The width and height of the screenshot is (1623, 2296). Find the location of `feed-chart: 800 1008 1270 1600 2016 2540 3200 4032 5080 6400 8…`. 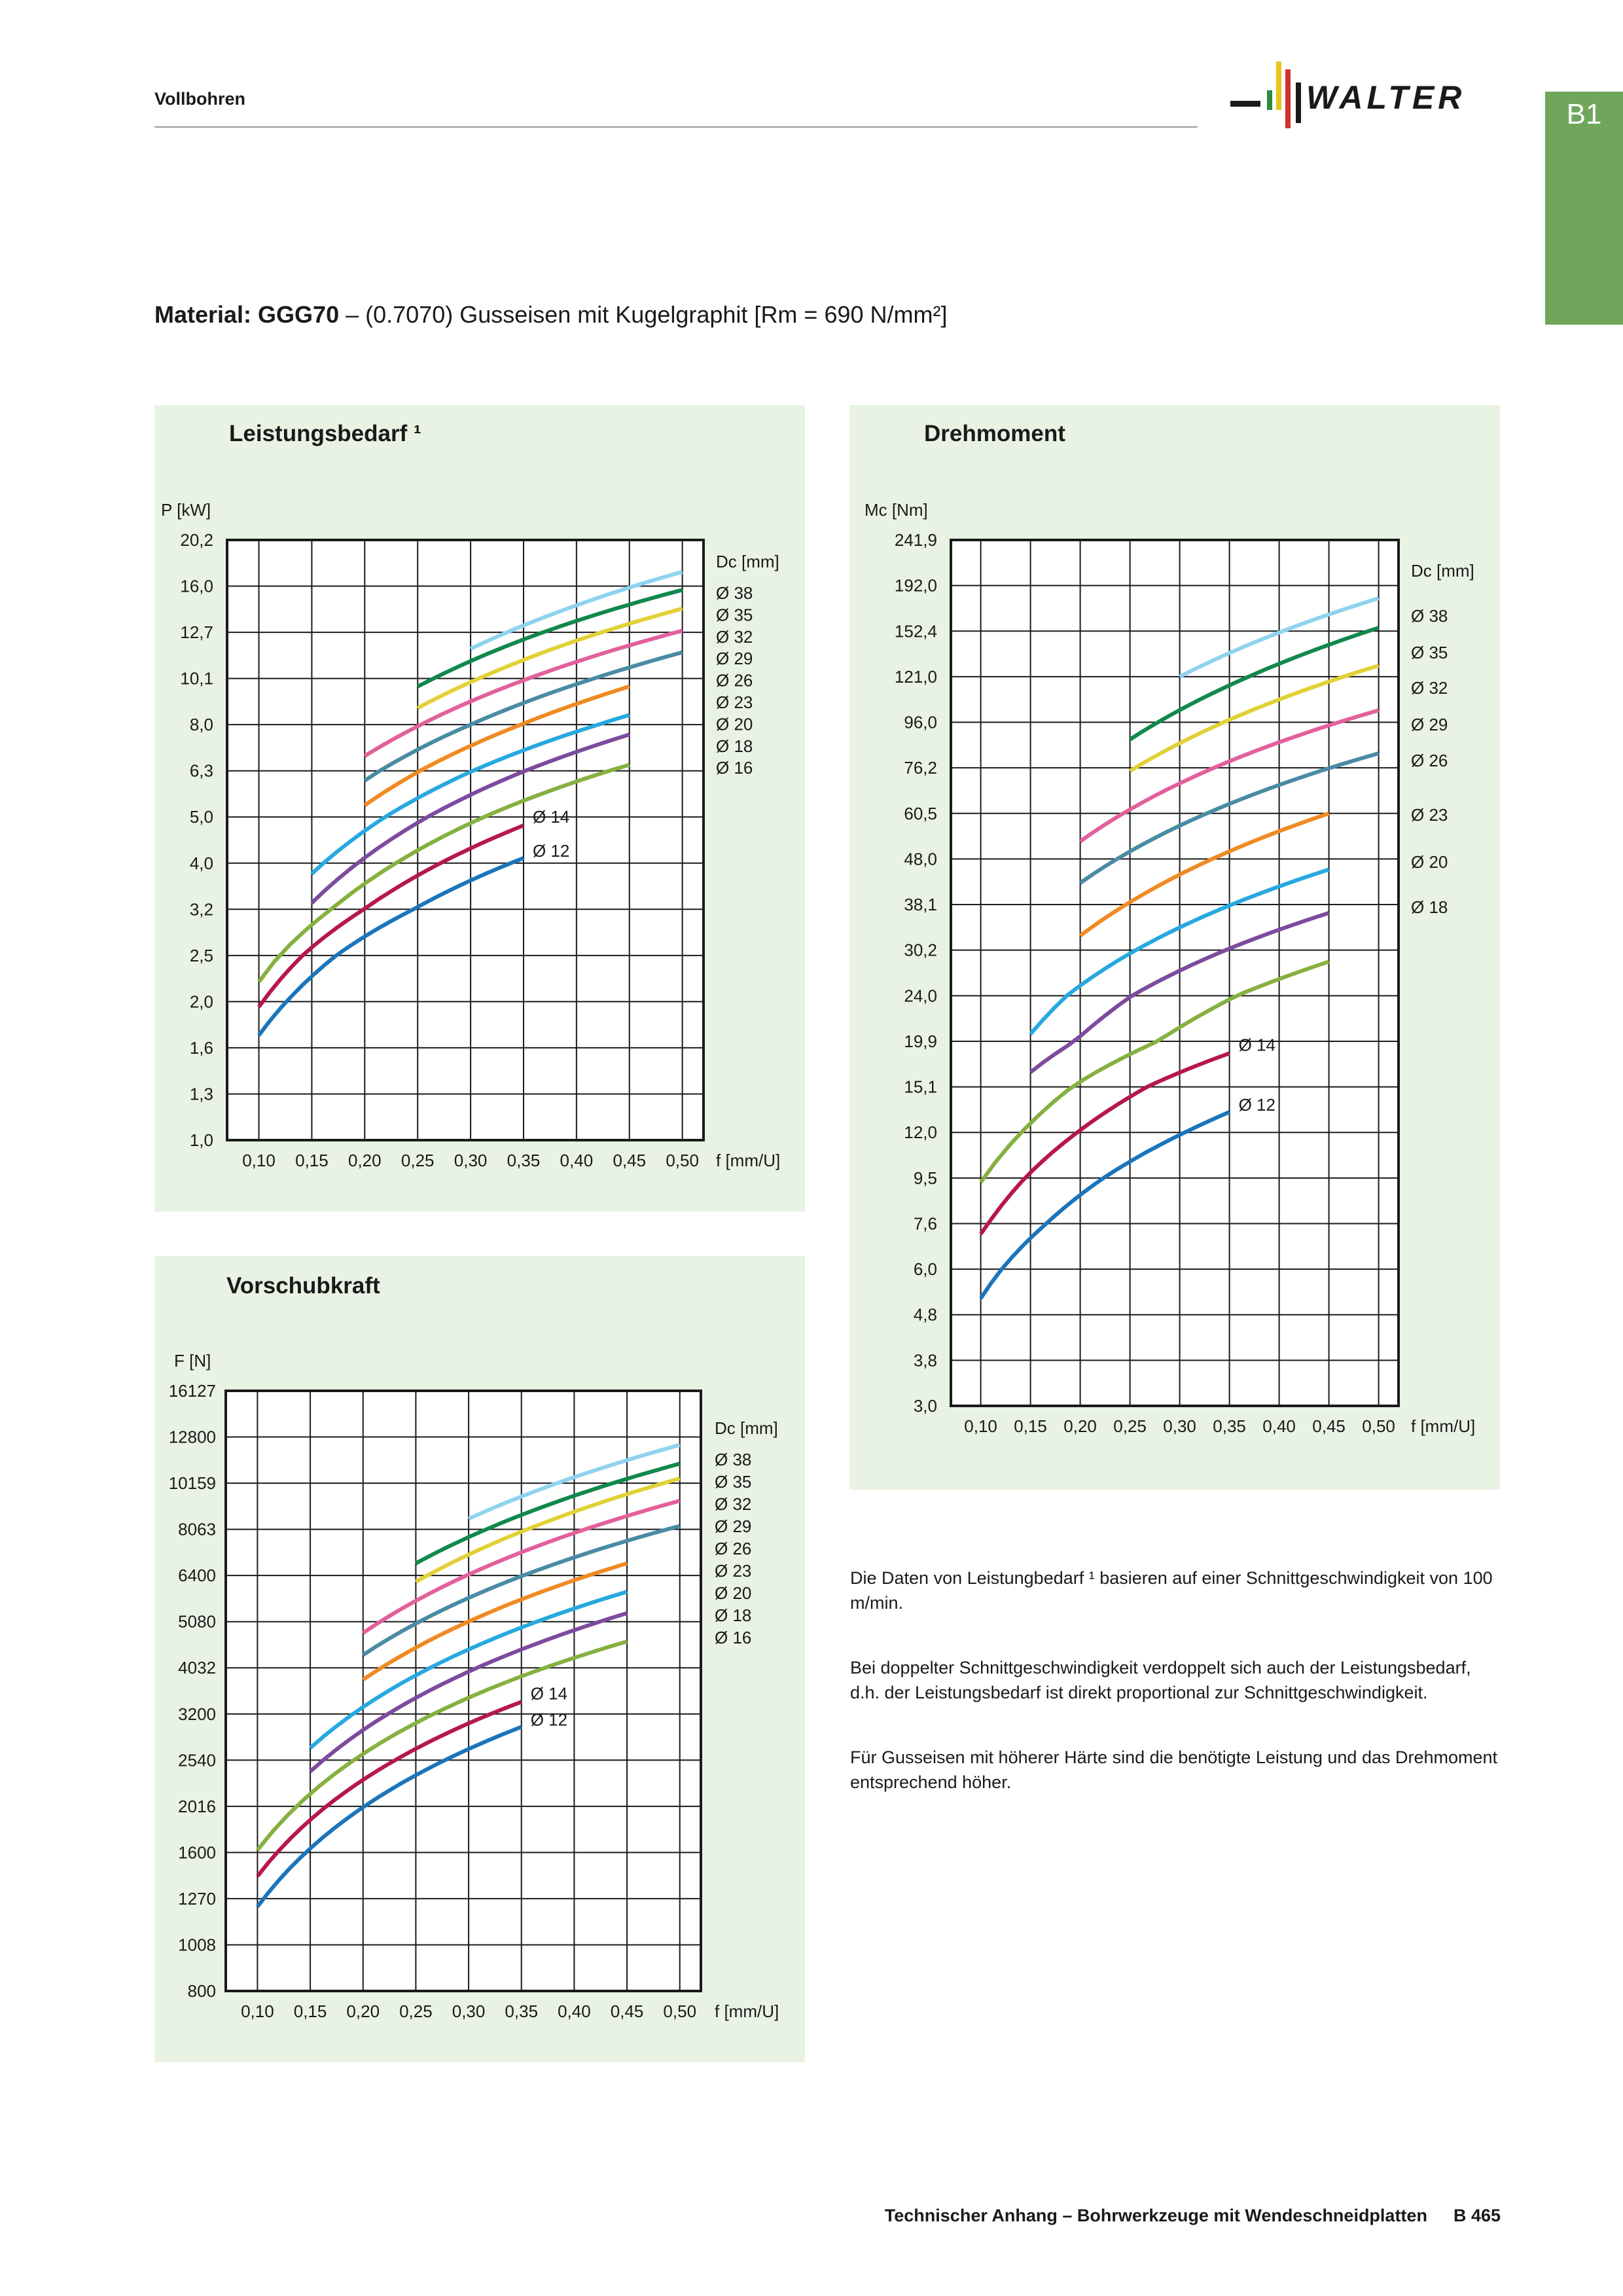

feed-chart: 800 1008 1270 1600 2016 2540 3200 4032 5080 6400 8… is located at coordinates (474, 1686).